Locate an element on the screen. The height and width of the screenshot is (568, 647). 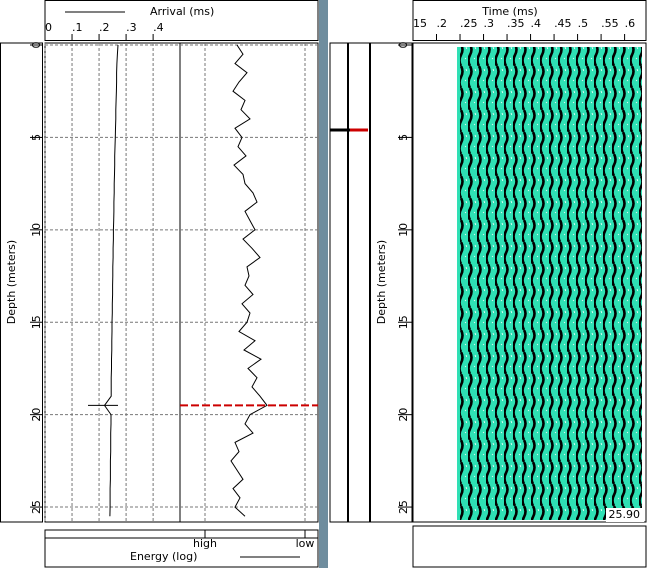
x-tick-label: .6 is located at coordinates (630, 23).